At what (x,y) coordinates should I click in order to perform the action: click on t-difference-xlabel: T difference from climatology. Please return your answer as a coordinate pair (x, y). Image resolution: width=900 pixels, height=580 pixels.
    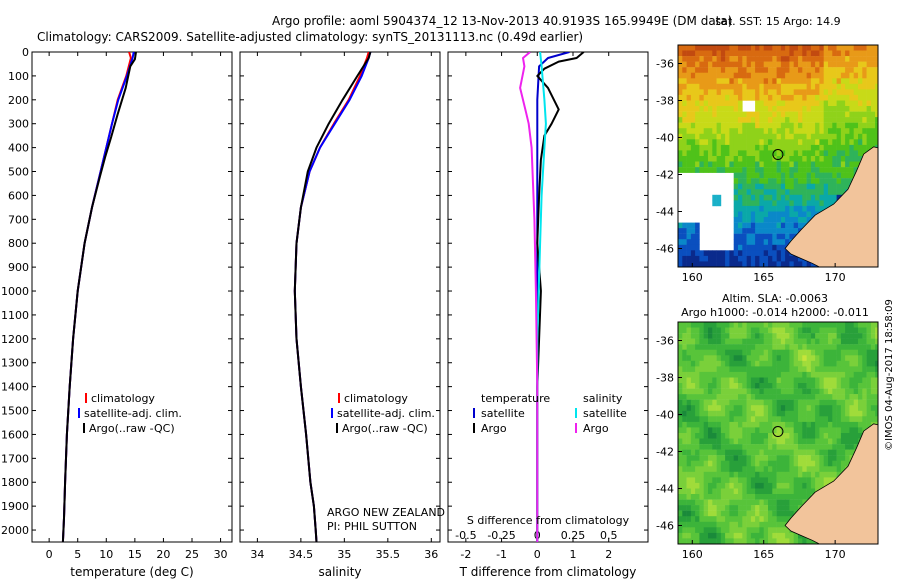
    Looking at the image, I should click on (548, 572).